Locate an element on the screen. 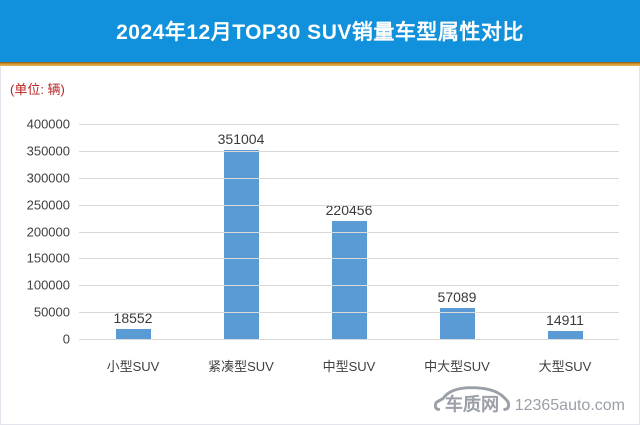 Image resolution: width=640 pixels, height=425 pixels. bar-中型SUV is located at coordinates (349, 279).